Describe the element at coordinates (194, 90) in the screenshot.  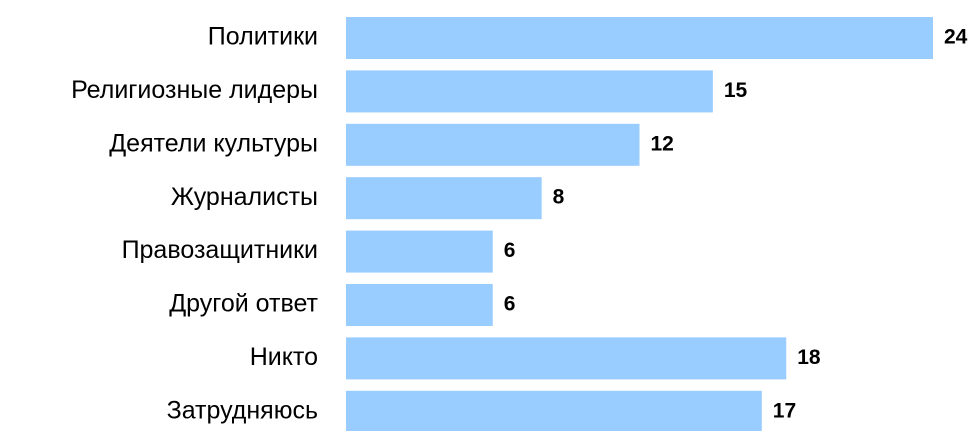
I see `category-label: Религиозные лидеры` at that location.